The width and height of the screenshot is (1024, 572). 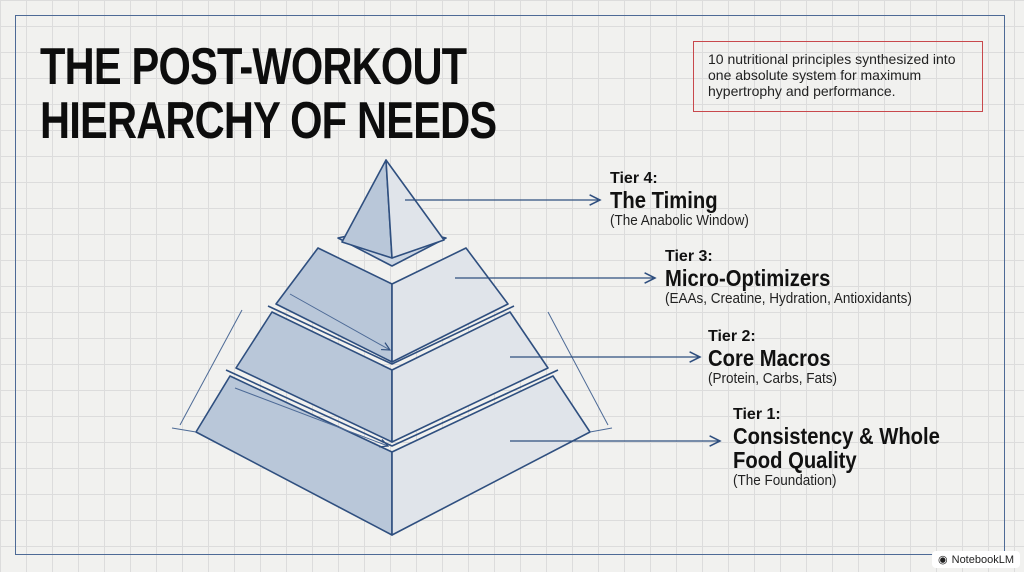 I want to click on title-line-1: THE POST-WORKOUT, so click(x=253, y=67).